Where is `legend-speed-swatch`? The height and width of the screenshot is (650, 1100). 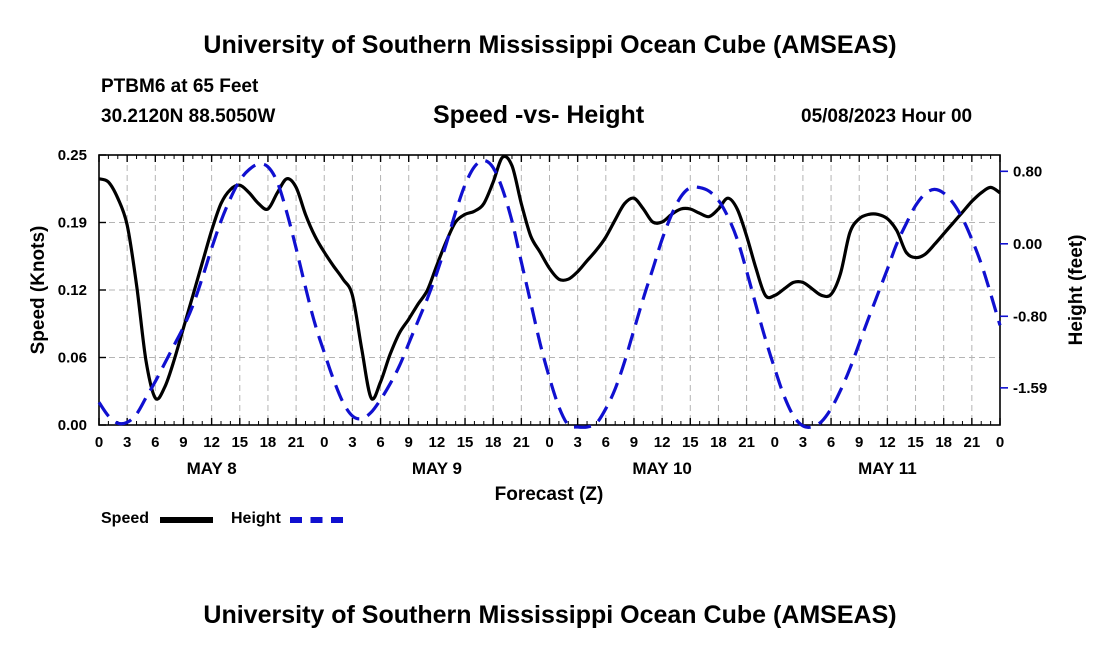 legend-speed-swatch is located at coordinates (186, 520).